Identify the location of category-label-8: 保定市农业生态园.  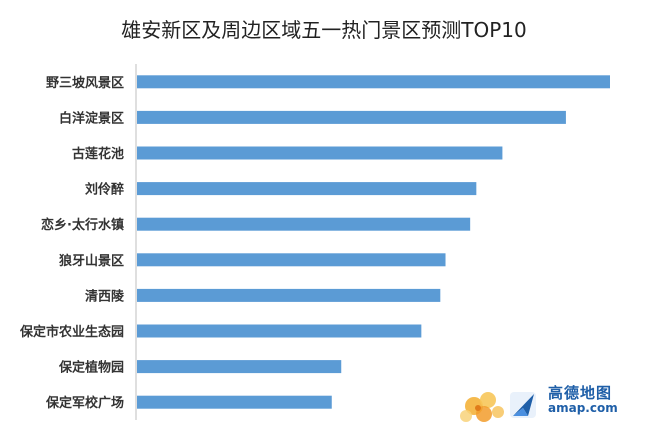
(71, 332).